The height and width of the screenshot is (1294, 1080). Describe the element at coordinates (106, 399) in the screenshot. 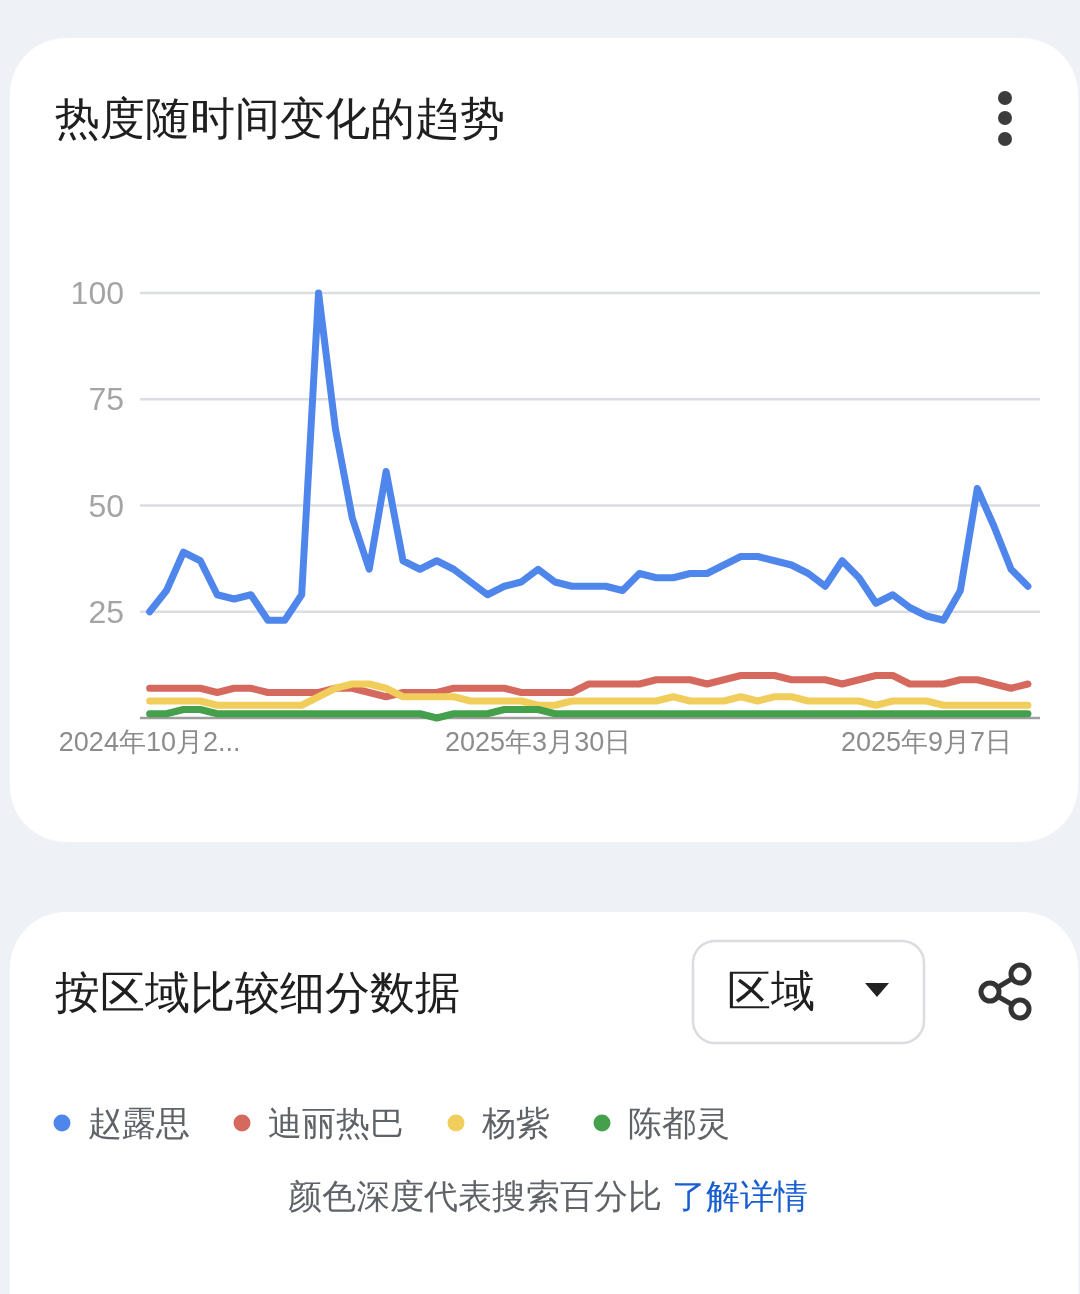

I see `y-tick-label: 75` at that location.